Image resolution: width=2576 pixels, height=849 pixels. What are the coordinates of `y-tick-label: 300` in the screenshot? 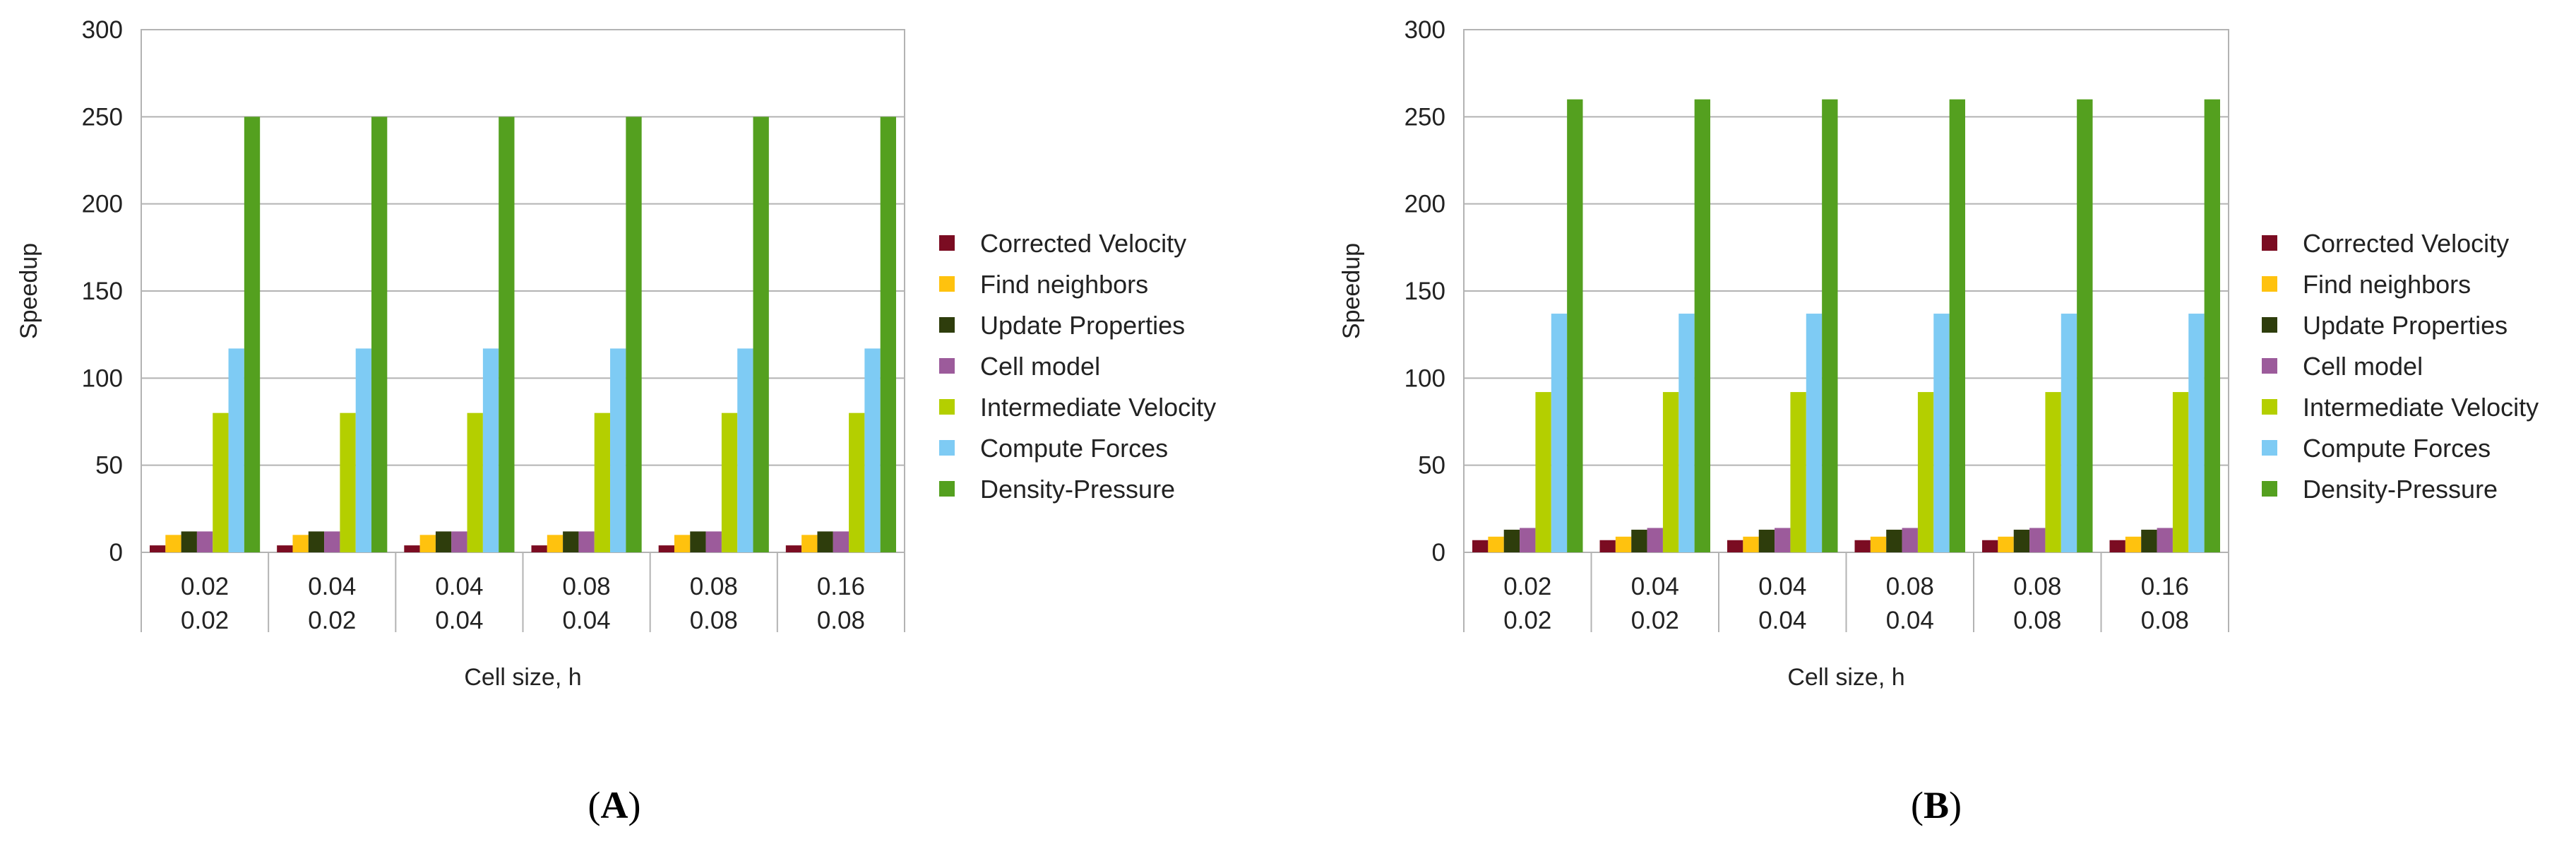 It's located at (102, 30).